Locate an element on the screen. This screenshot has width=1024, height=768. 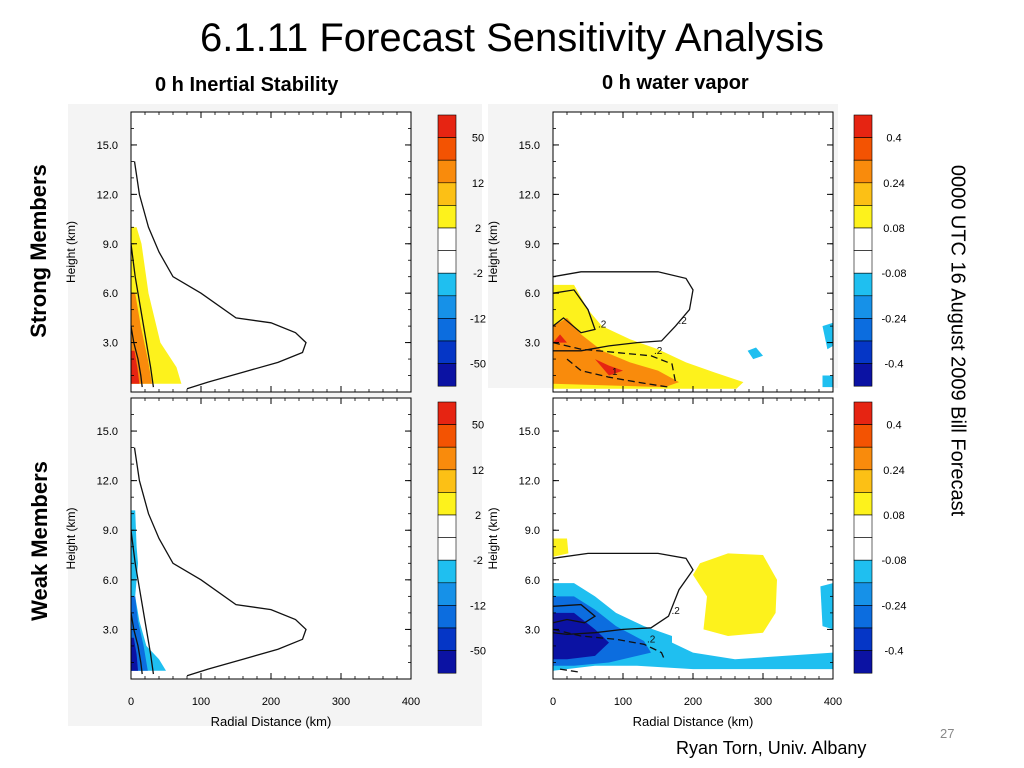
colorbar-label: -12 is located at coordinates (478, 606).